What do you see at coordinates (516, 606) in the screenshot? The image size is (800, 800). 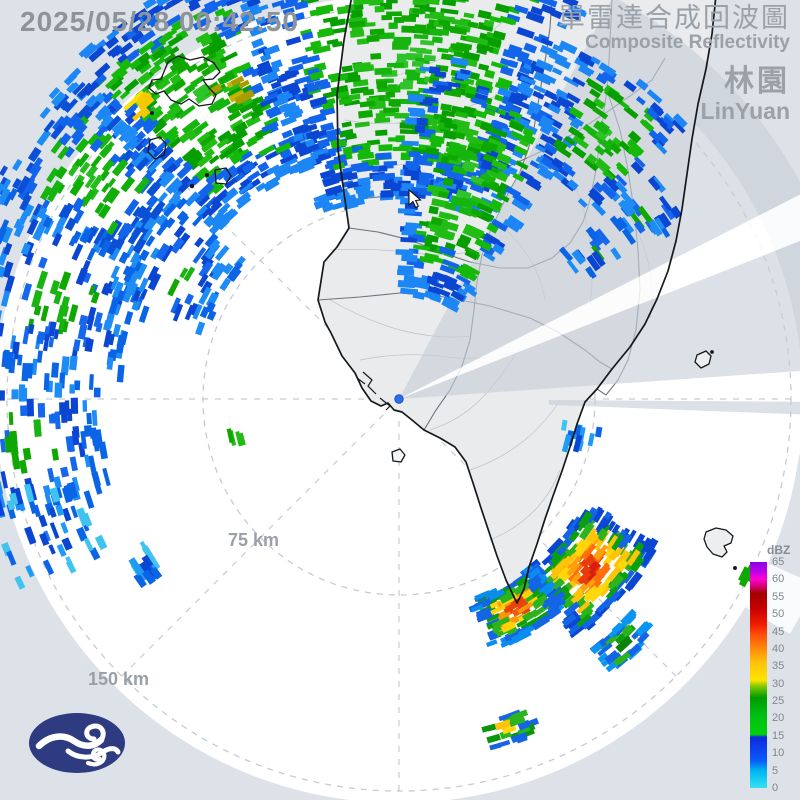 I see `echo-patch-storm-sw` at bounding box center [516, 606].